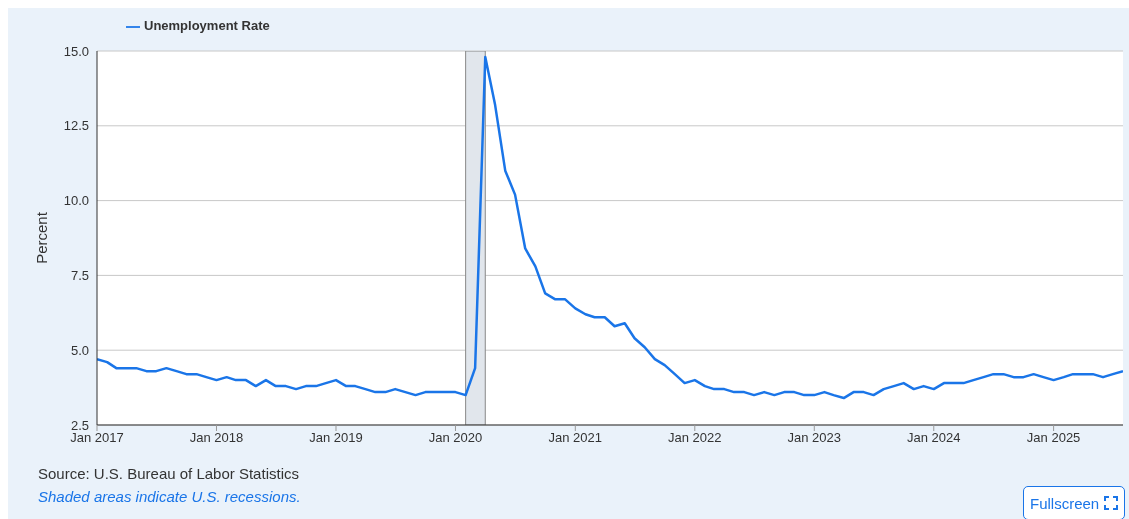 This screenshot has width=1129, height=519. Describe the element at coordinates (42, 237) in the screenshot. I see `y-axis-title: Percent` at that location.